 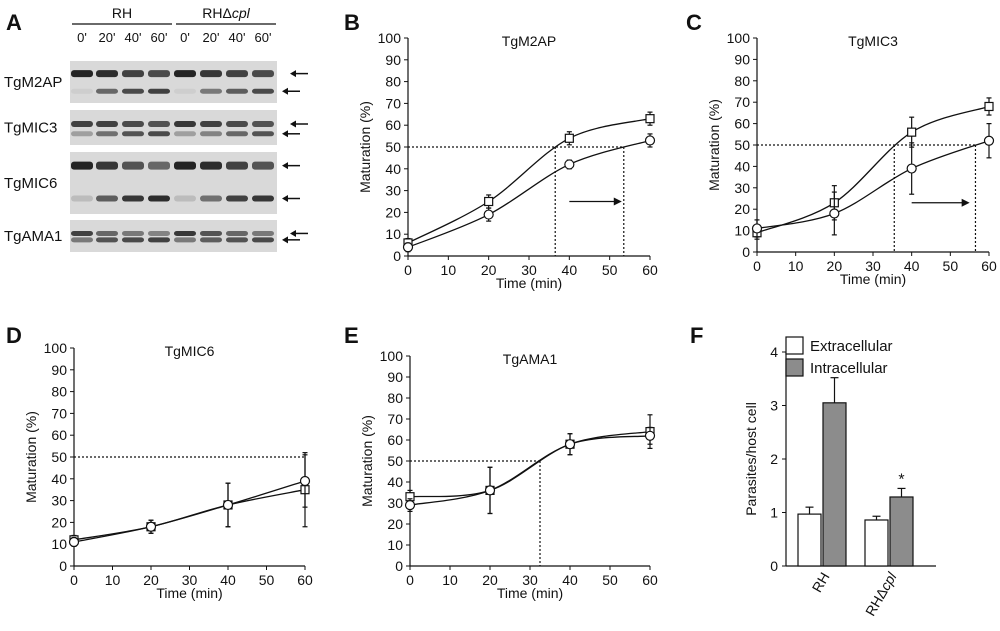 What do you see at coordinates (650, 270) in the screenshot?
I see `chart-b-x-tick-label: 60` at bounding box center [650, 270].